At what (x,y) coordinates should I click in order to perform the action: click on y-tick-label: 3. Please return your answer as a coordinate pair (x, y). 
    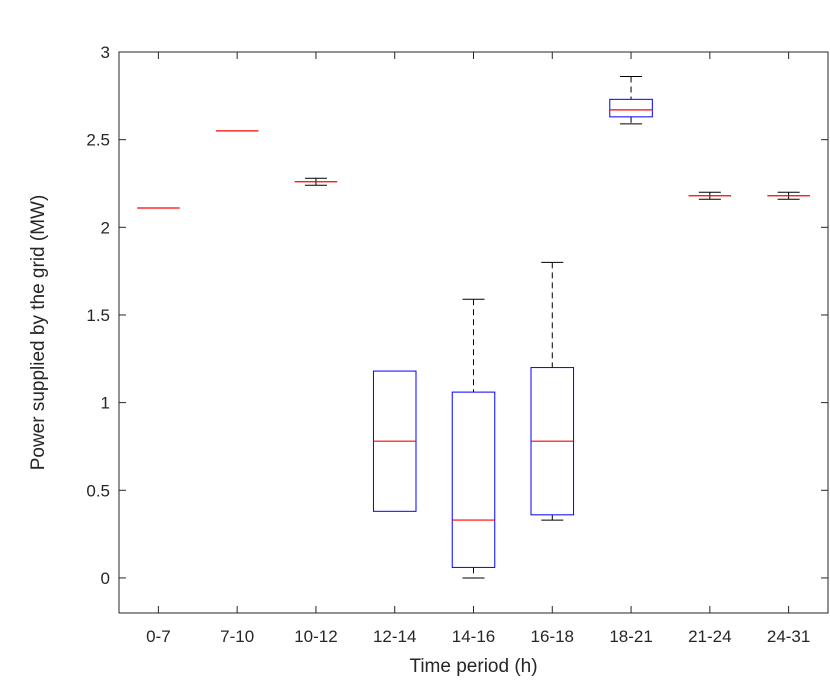
    Looking at the image, I should click on (105, 52).